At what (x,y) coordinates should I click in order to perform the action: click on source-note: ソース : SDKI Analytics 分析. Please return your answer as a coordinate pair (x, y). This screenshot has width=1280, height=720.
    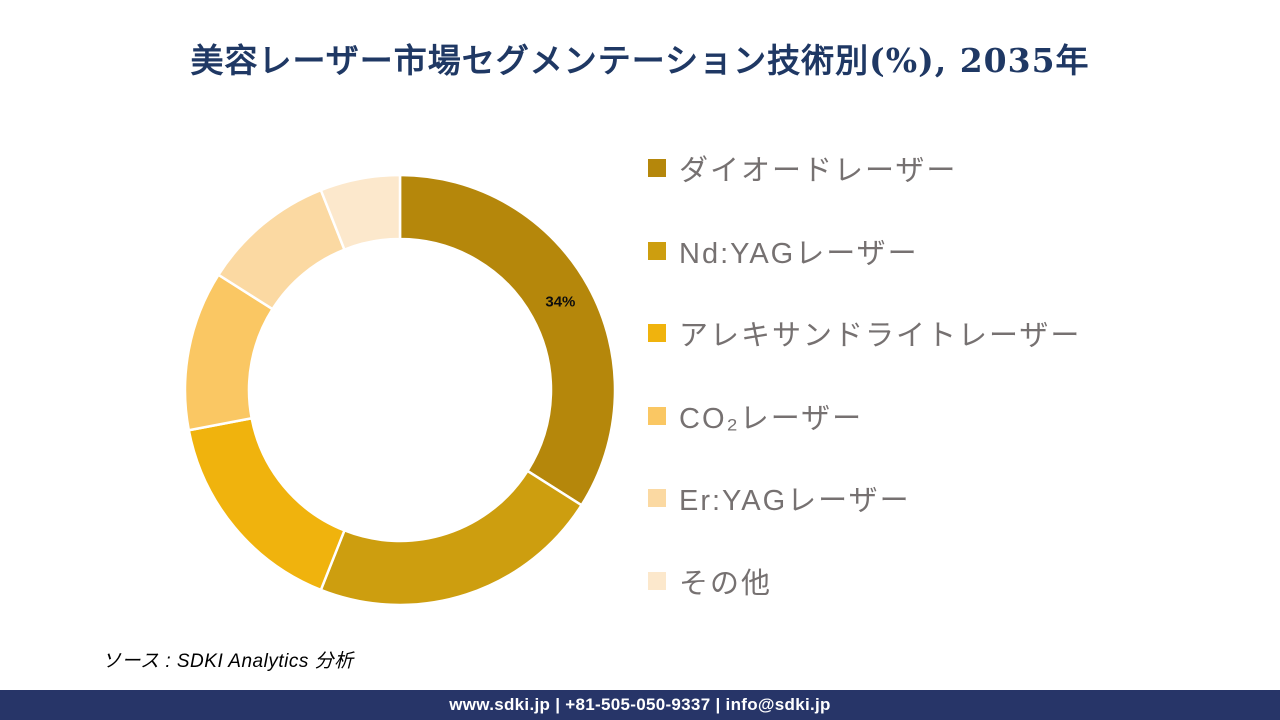
    Looking at the image, I should click on (228, 661).